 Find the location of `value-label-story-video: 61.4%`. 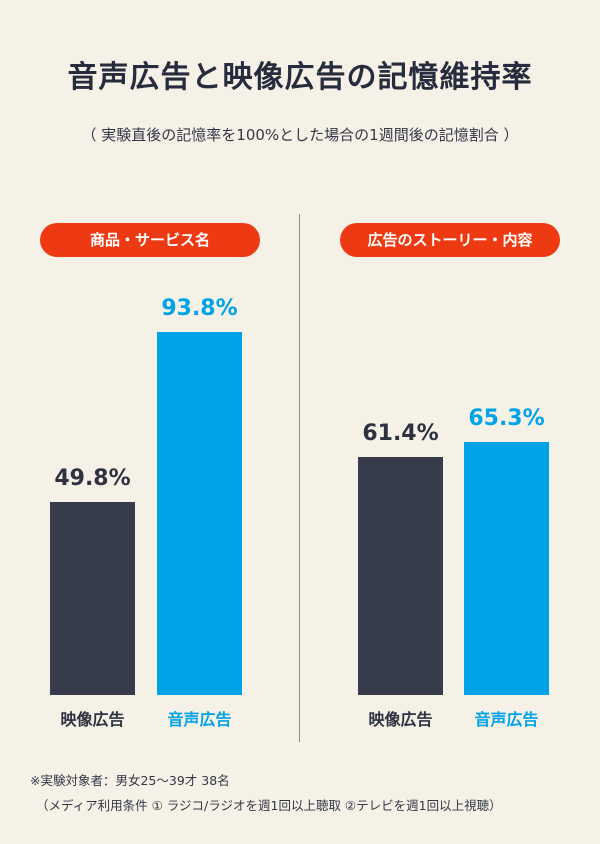

value-label-story-video: 61.4% is located at coordinates (400, 433).